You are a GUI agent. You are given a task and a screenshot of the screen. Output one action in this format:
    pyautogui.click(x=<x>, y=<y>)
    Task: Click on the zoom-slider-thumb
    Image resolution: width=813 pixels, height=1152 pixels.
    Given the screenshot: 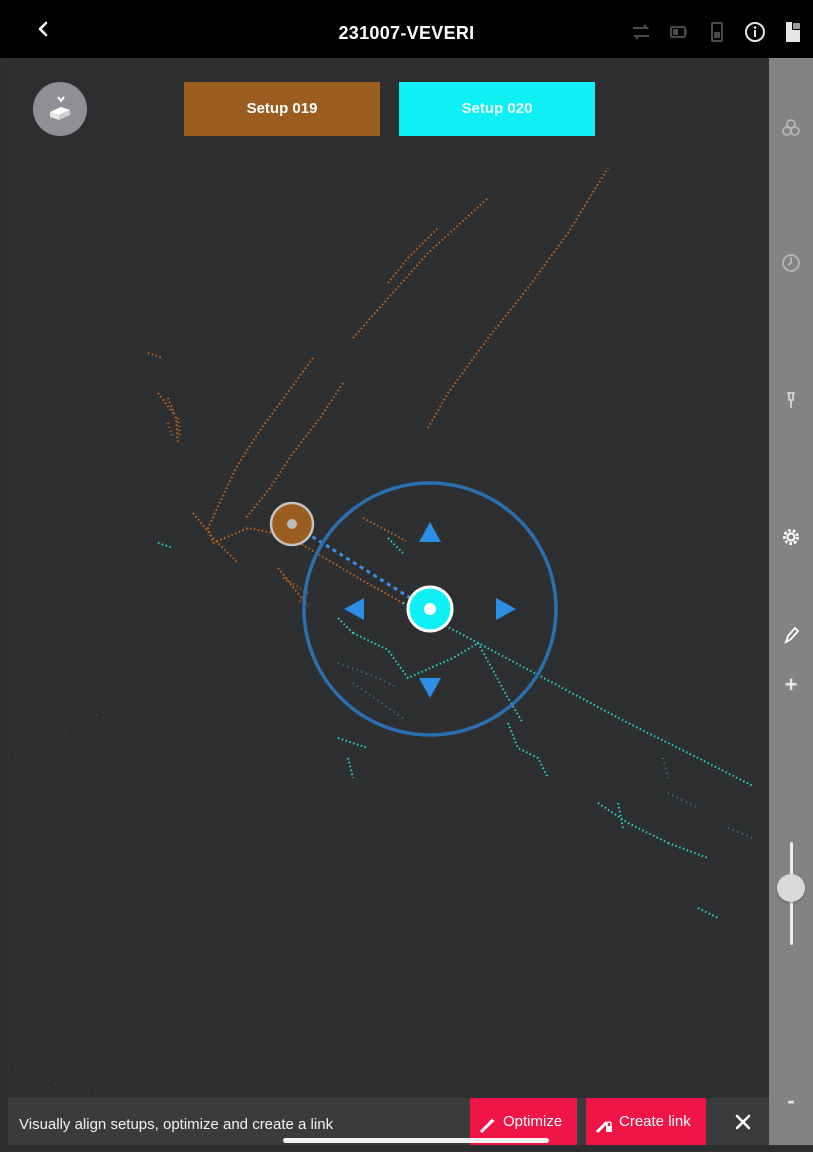 What is the action you would take?
    pyautogui.click(x=791, y=888)
    